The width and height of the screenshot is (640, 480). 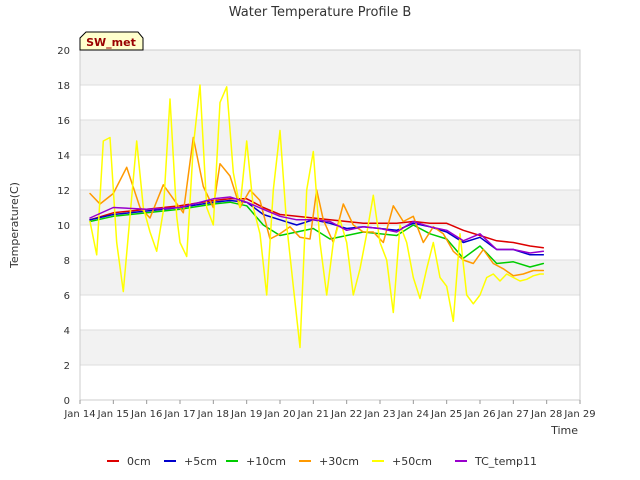 I want to click on y-tick-label: 8, so click(x=67, y=261).